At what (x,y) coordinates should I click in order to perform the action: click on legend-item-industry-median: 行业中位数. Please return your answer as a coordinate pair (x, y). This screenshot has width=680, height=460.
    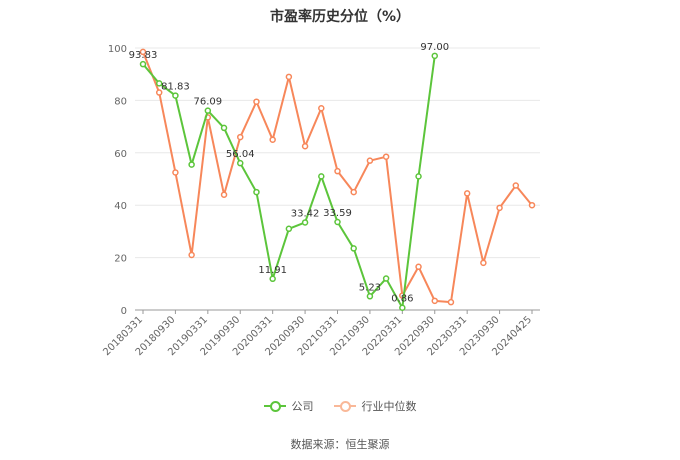
    Looking at the image, I should click on (375, 406).